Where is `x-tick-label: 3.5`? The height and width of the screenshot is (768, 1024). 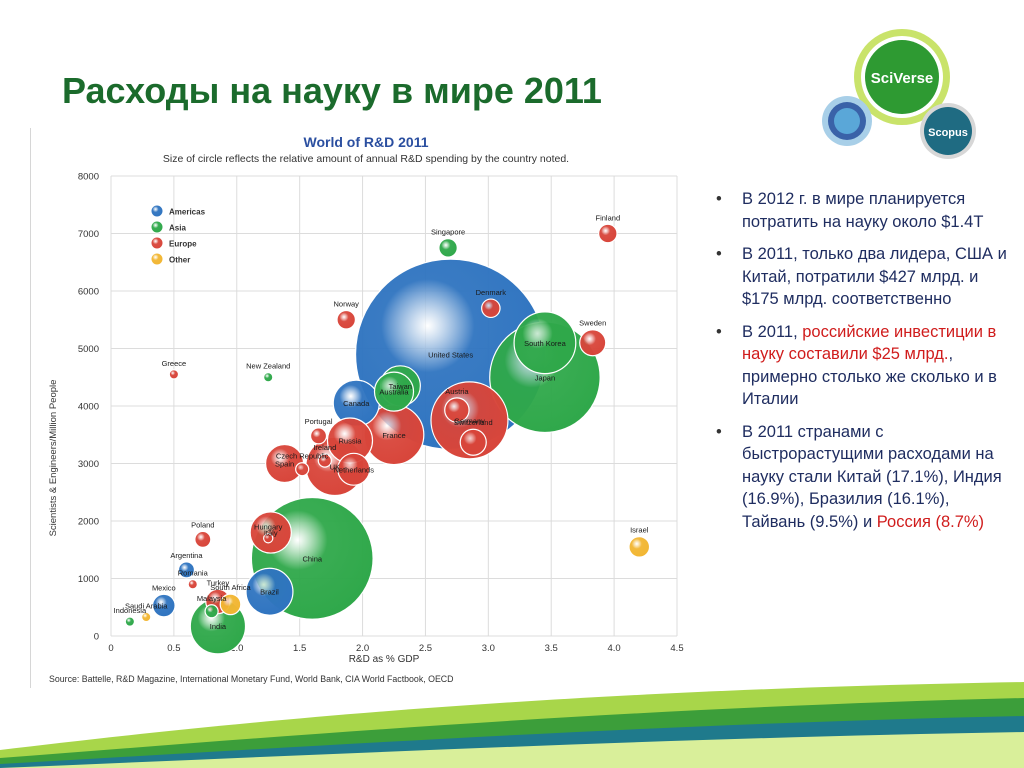 x-tick-label: 3.5 is located at coordinates (551, 648).